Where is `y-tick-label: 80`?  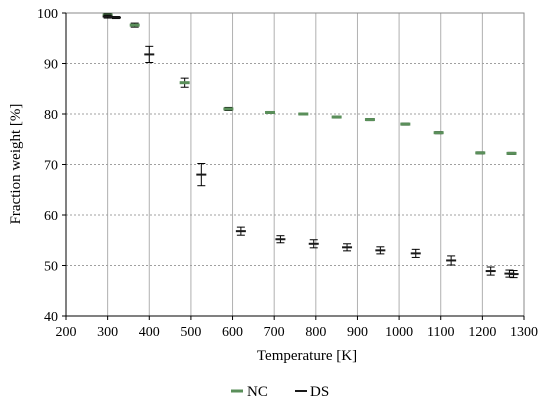 y-tick-label: 80 is located at coordinates (51, 115).